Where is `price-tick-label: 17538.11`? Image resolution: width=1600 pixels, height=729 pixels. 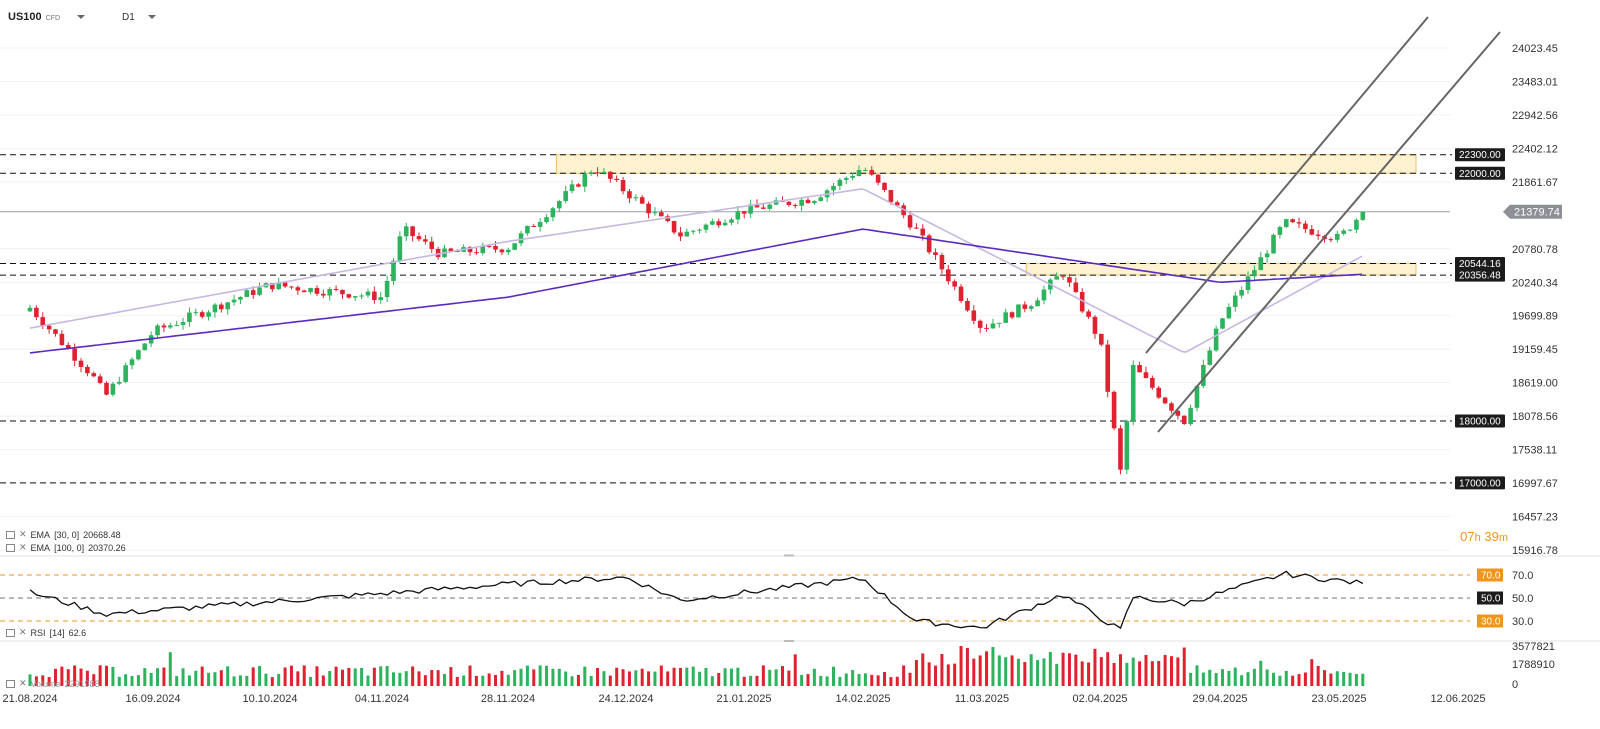
price-tick-label: 17538.11 is located at coordinates (1534, 451).